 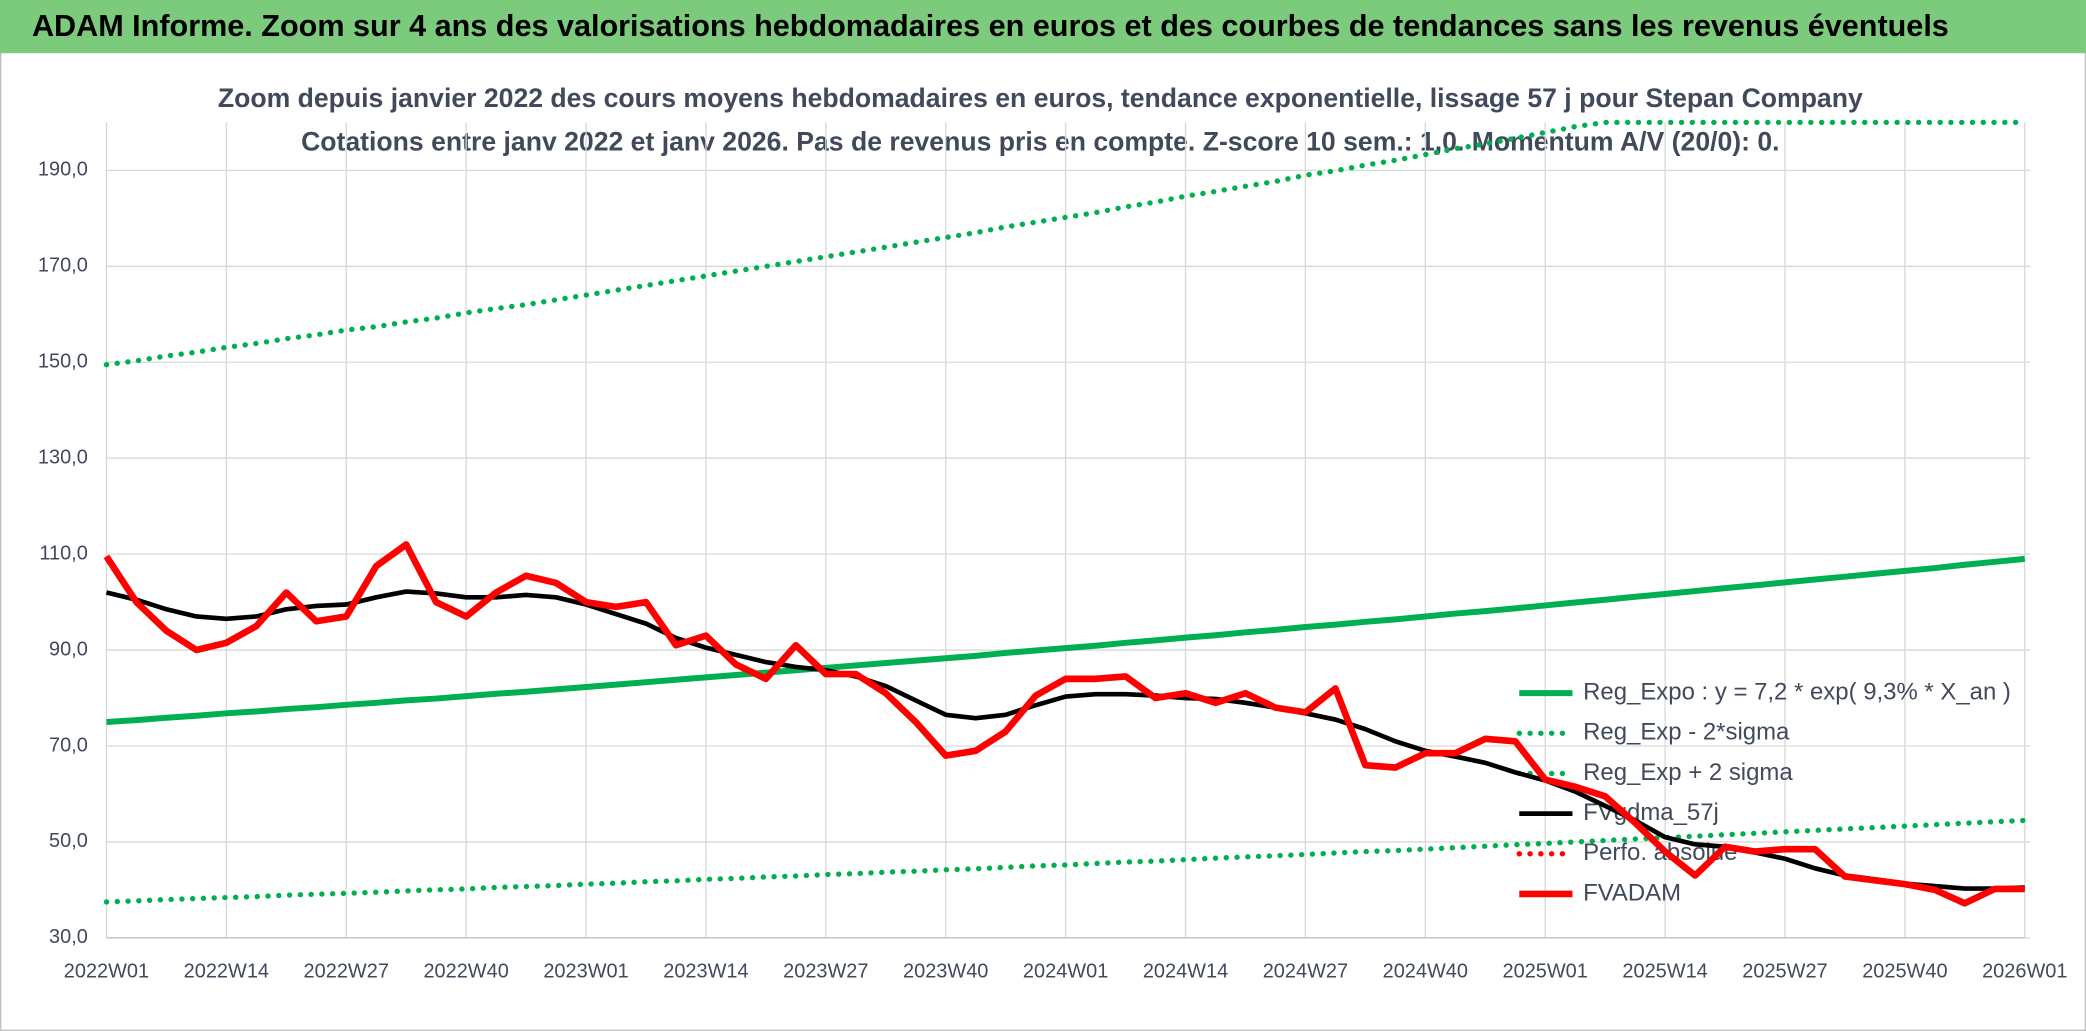 What do you see at coordinates (585, 972) in the screenshot?
I see `x-tick-label: 2023W01` at bounding box center [585, 972].